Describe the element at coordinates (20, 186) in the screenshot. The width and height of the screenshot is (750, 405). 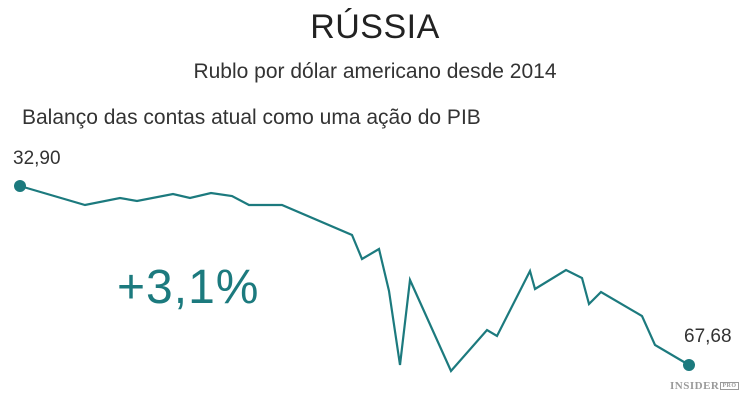
I see `start-point-marker` at that location.